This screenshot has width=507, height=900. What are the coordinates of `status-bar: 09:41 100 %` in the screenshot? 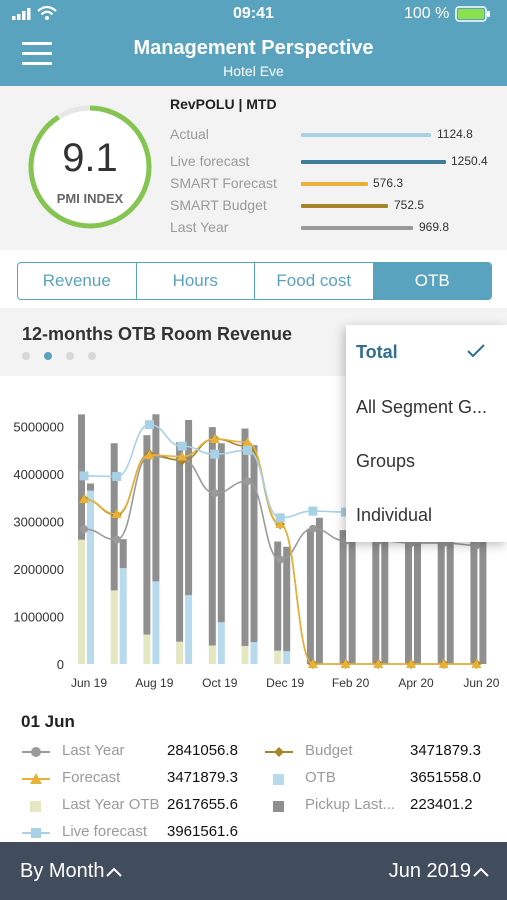 It's located at (253, 14).